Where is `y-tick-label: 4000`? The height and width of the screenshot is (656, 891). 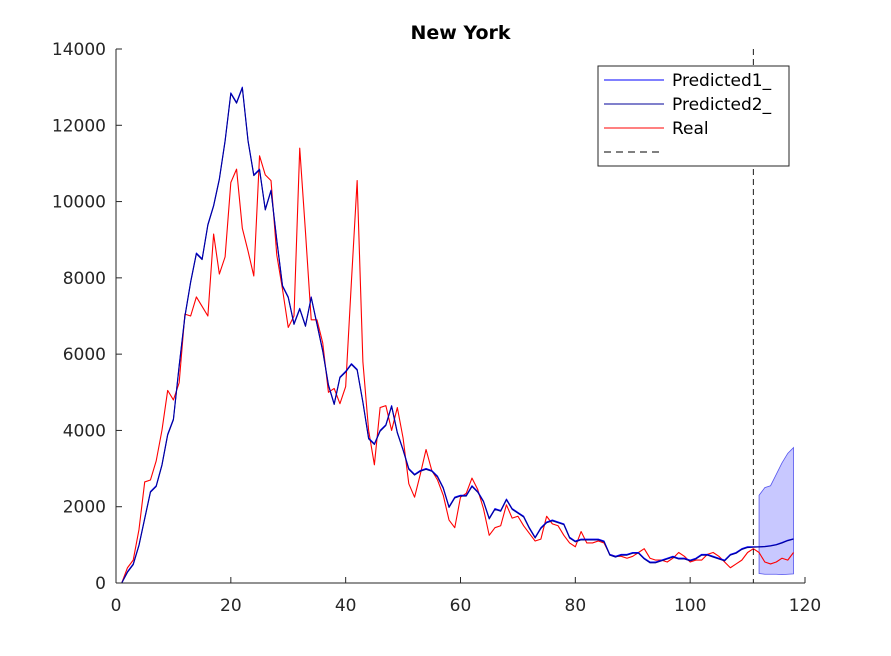
y-tick-label: 4000 is located at coordinates (84, 431).